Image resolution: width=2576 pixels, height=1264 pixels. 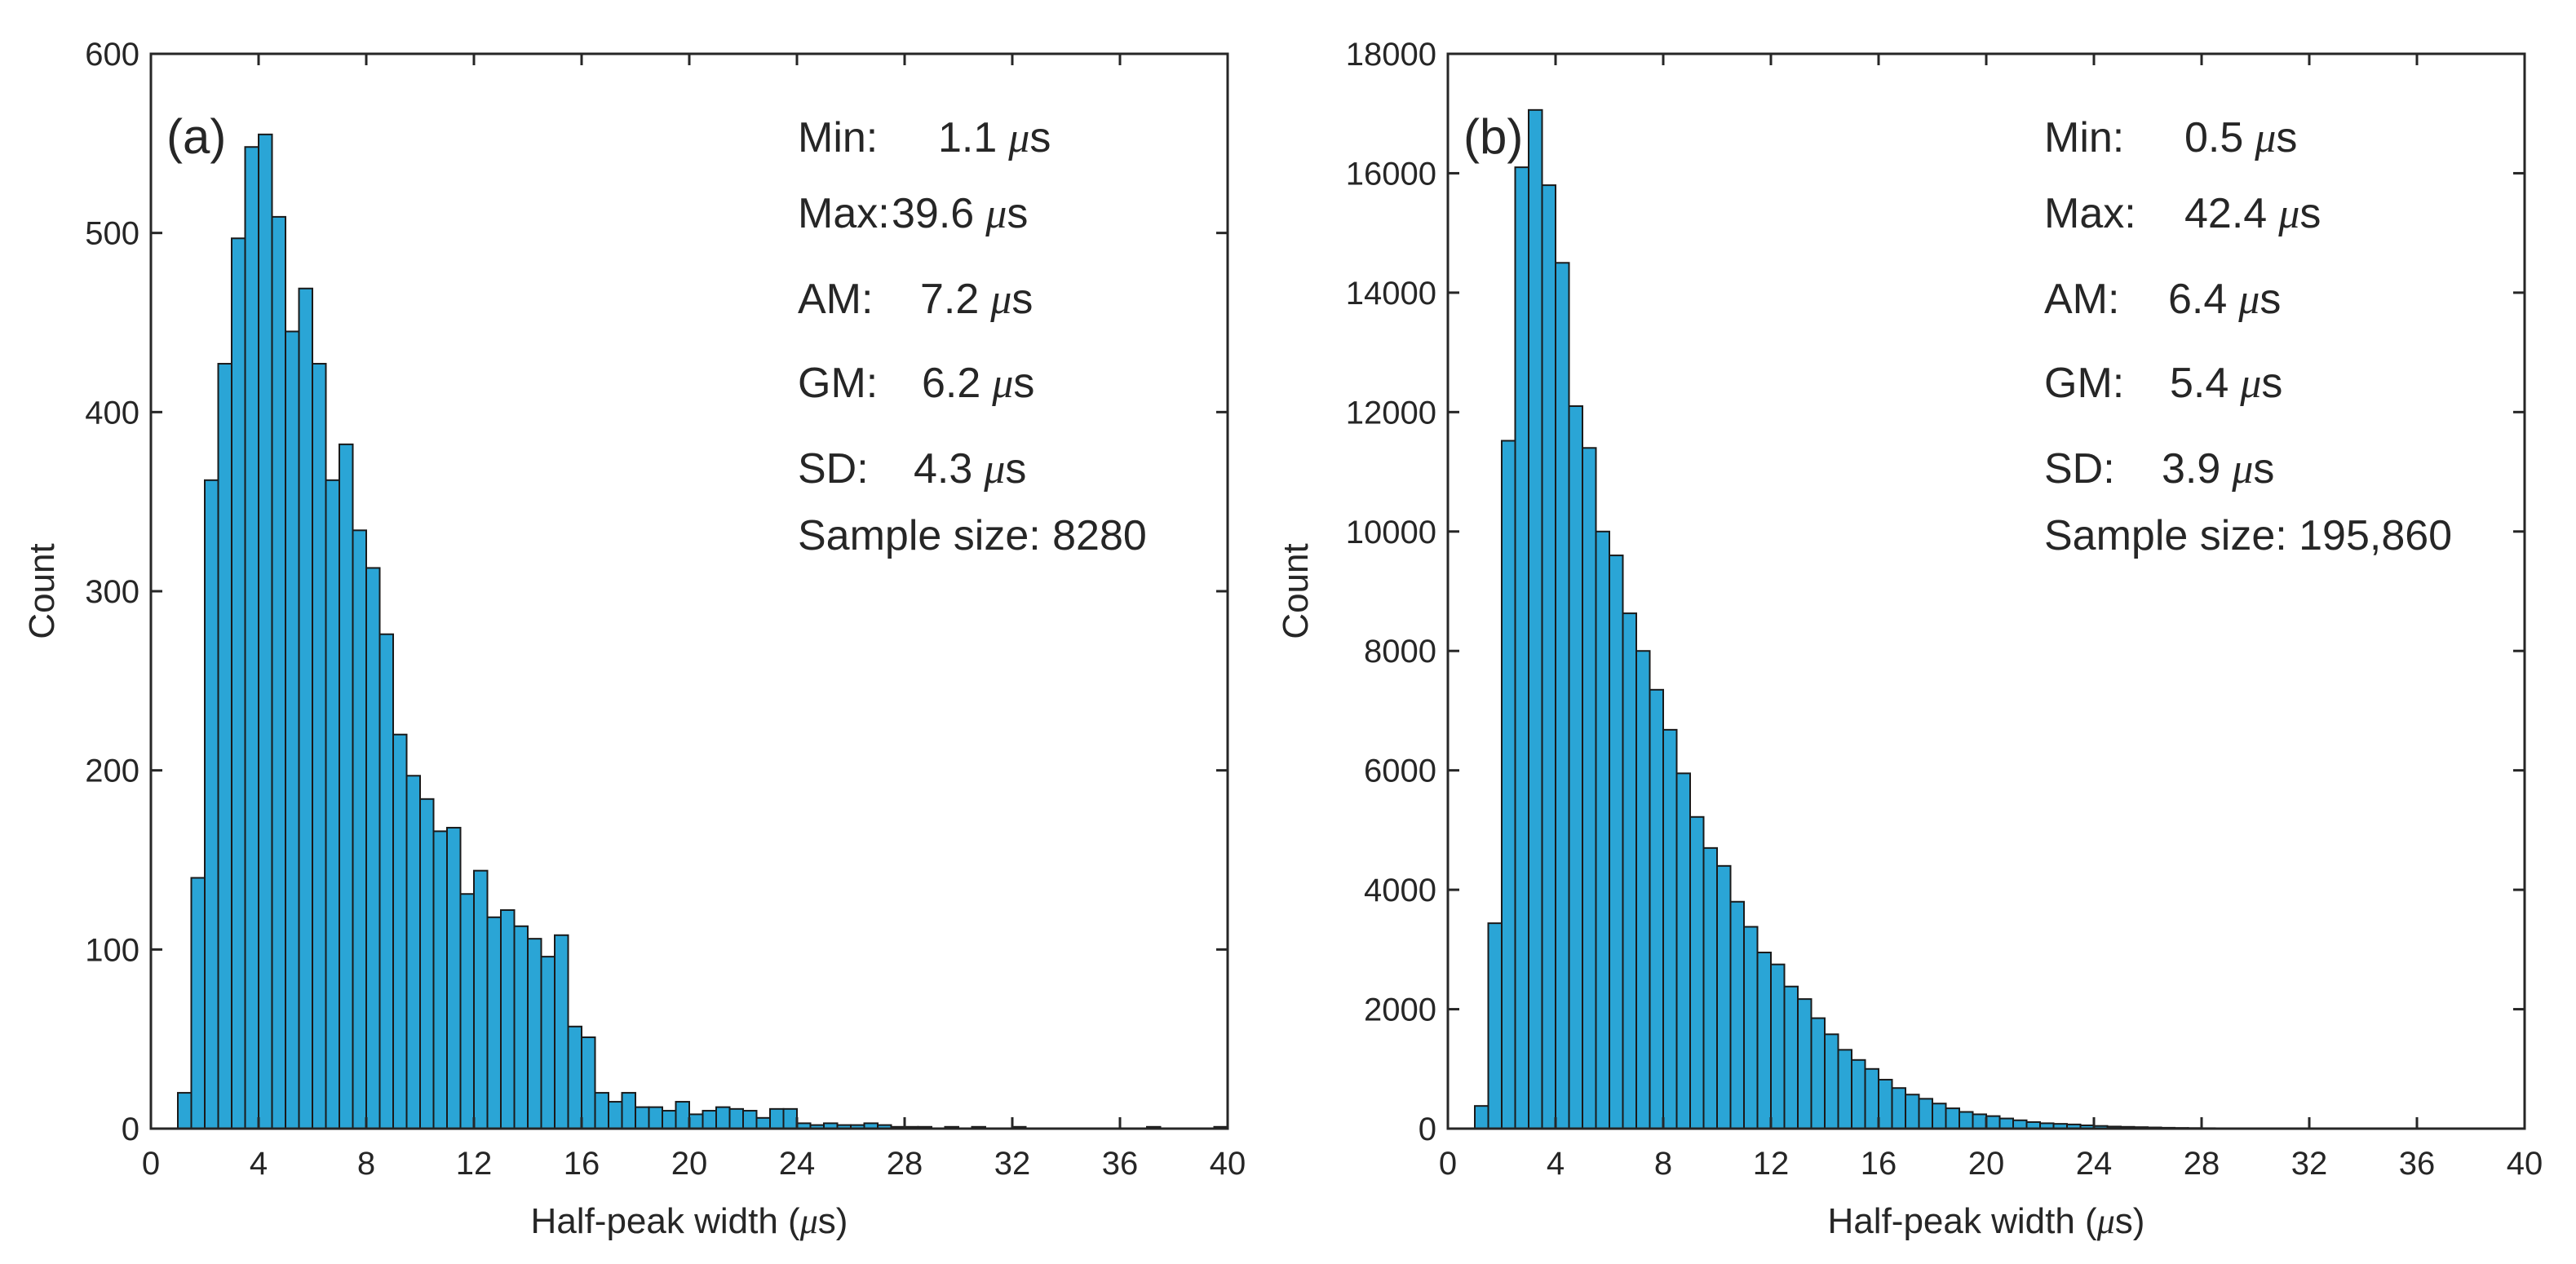 What do you see at coordinates (1391, 532) in the screenshot?
I see `y-tick-label-b: 10000` at bounding box center [1391, 532].